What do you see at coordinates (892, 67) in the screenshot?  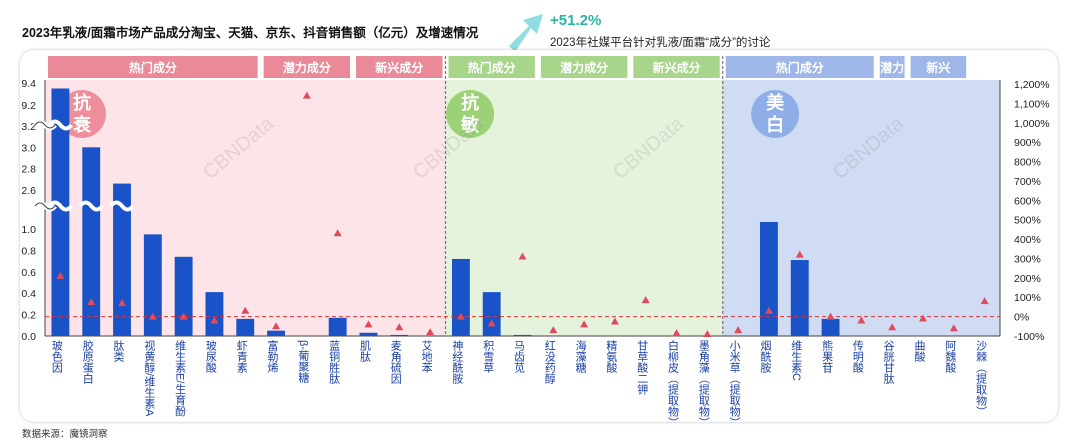 I see `section-header-label: 潜力` at bounding box center [892, 67].